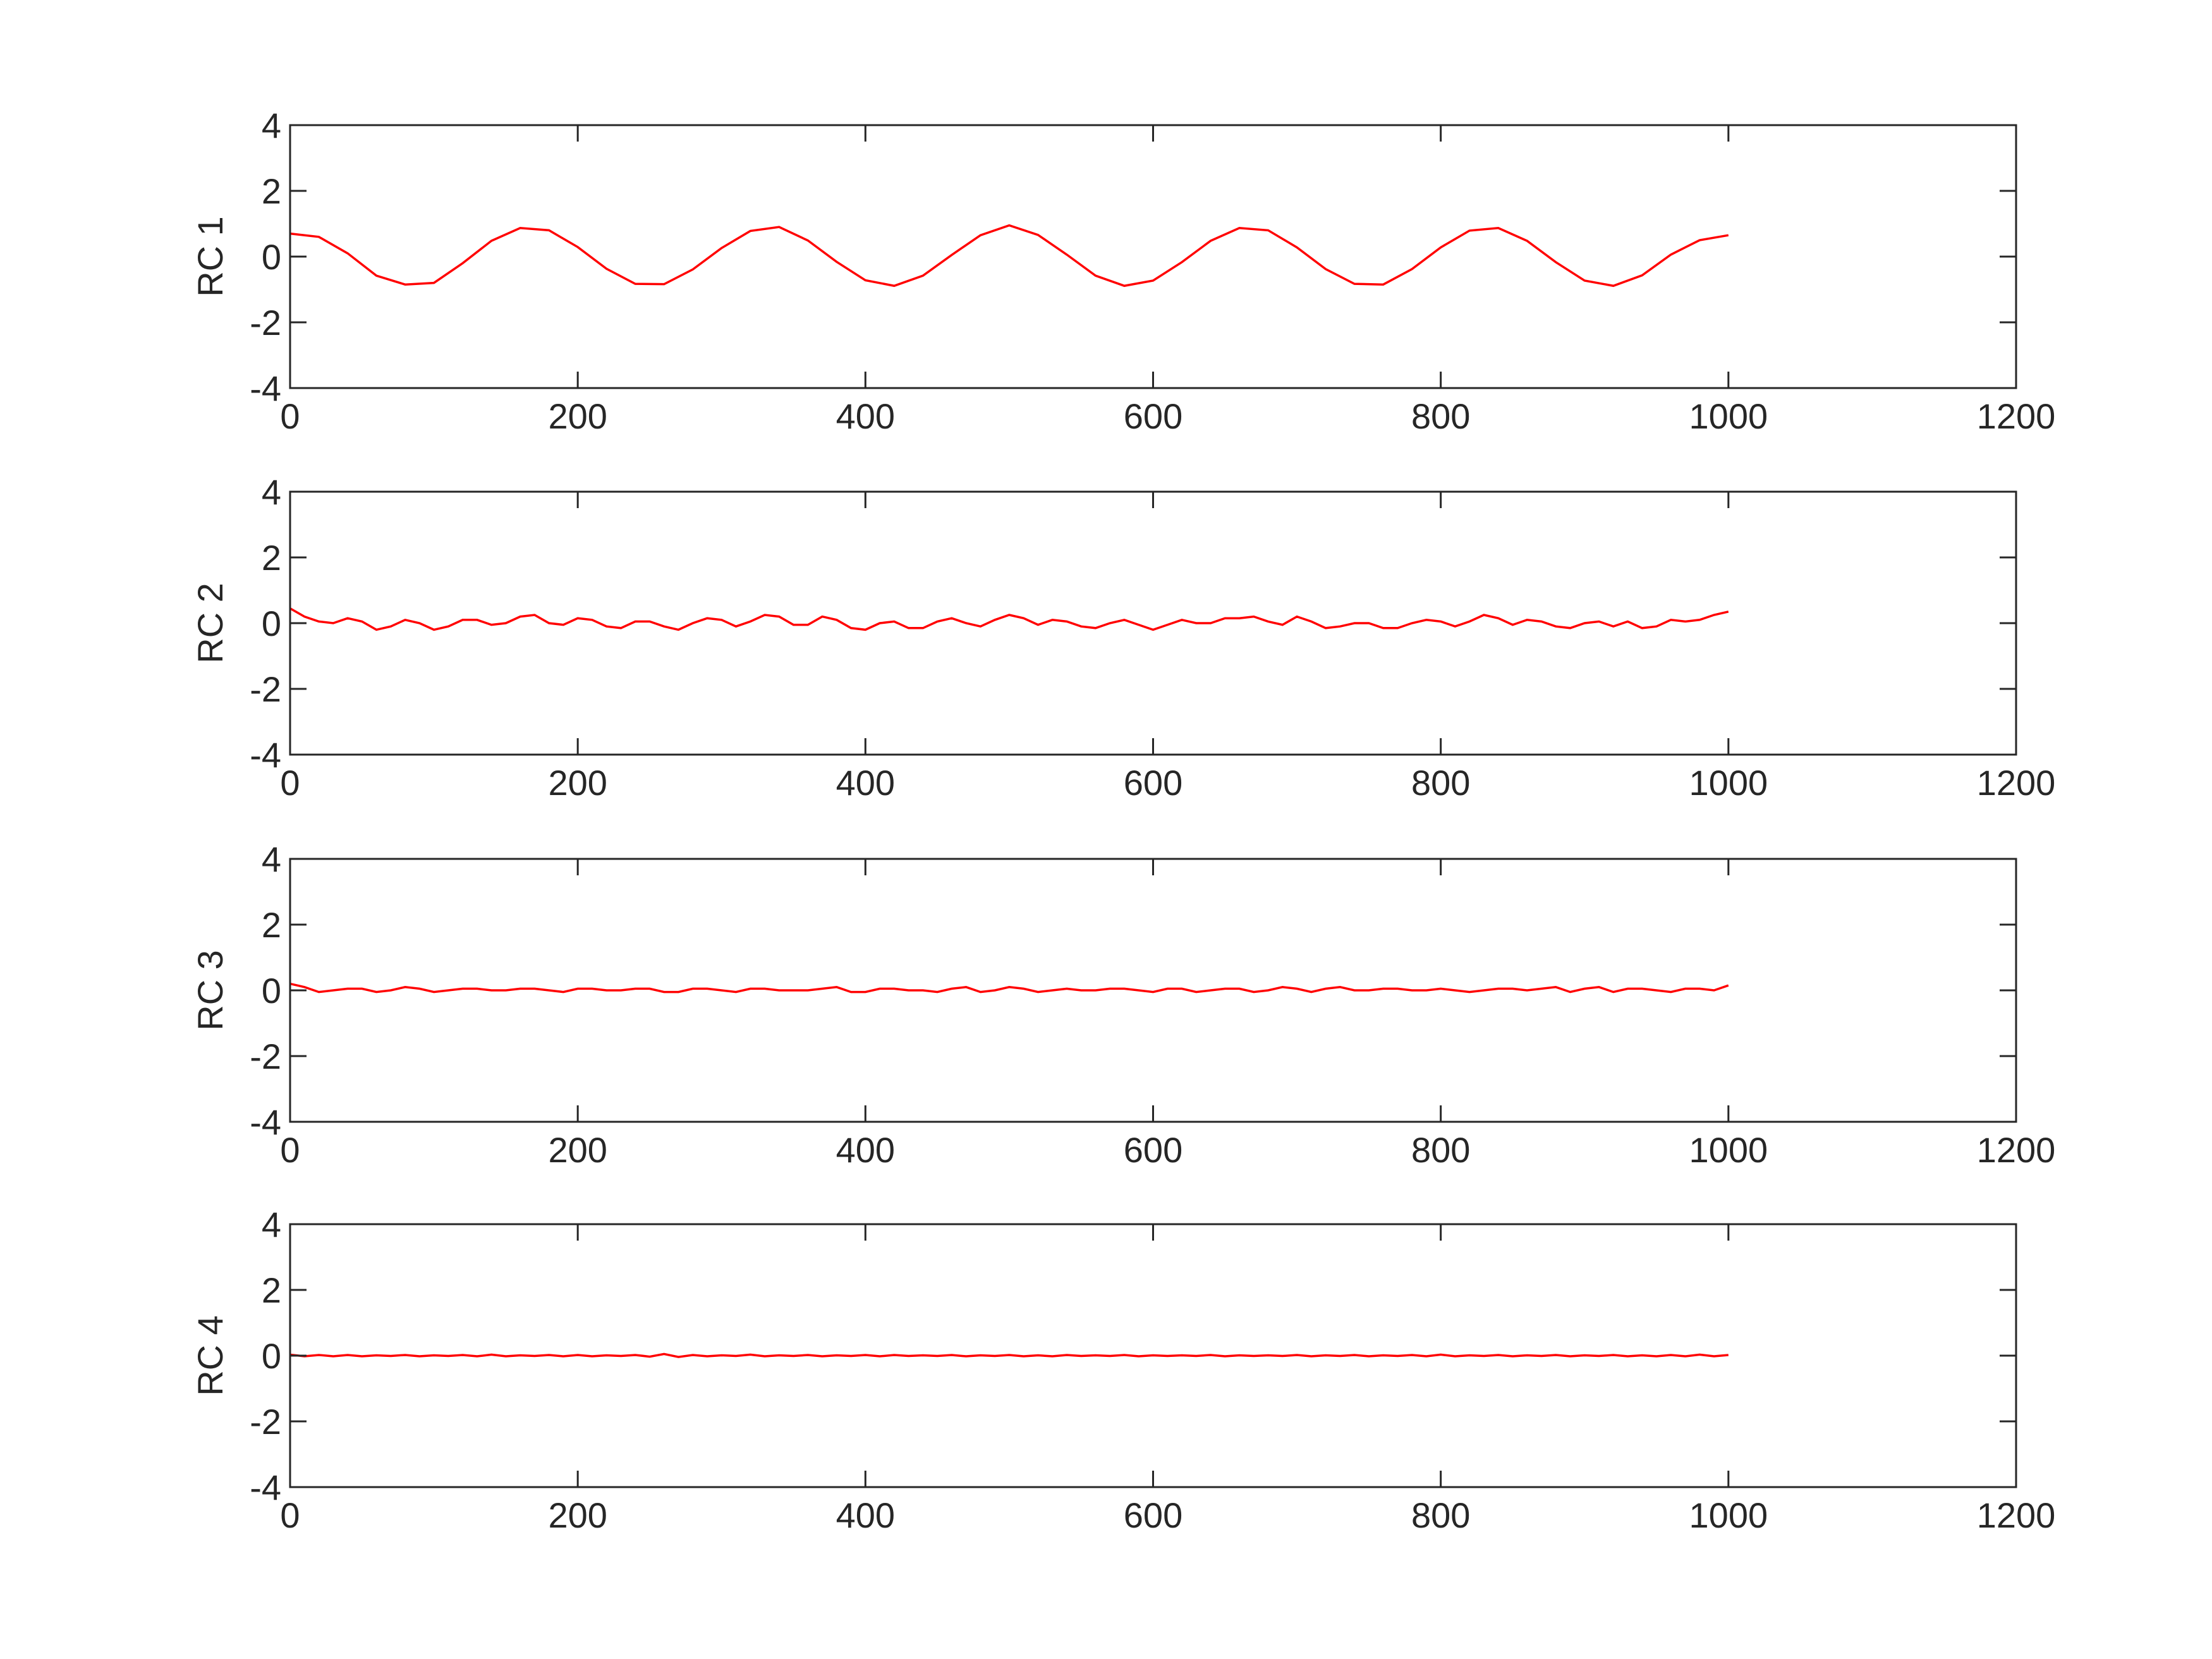 Image resolution: width=2212 pixels, height=1659 pixels. I want to click on y-axis-label: RC 2, so click(210, 623).